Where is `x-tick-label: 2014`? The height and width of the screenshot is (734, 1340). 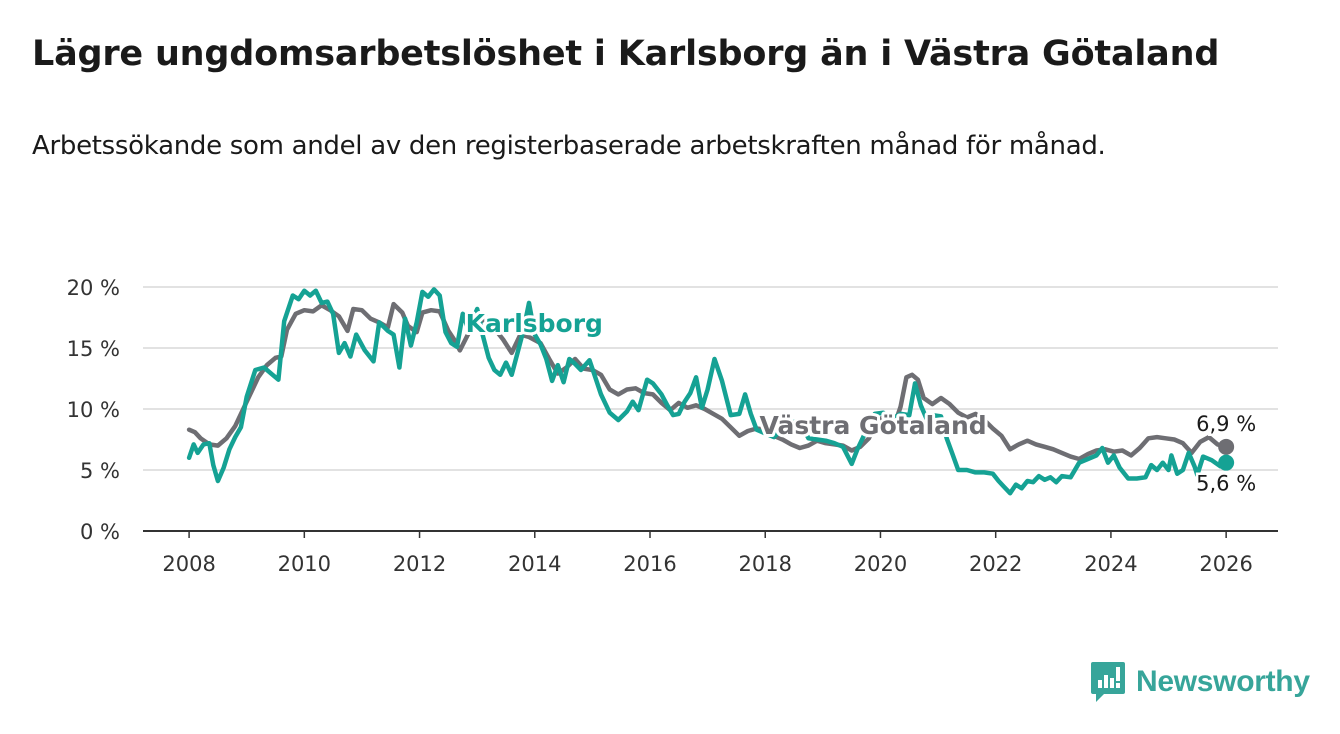 x-tick-label: 2014 is located at coordinates (534, 564).